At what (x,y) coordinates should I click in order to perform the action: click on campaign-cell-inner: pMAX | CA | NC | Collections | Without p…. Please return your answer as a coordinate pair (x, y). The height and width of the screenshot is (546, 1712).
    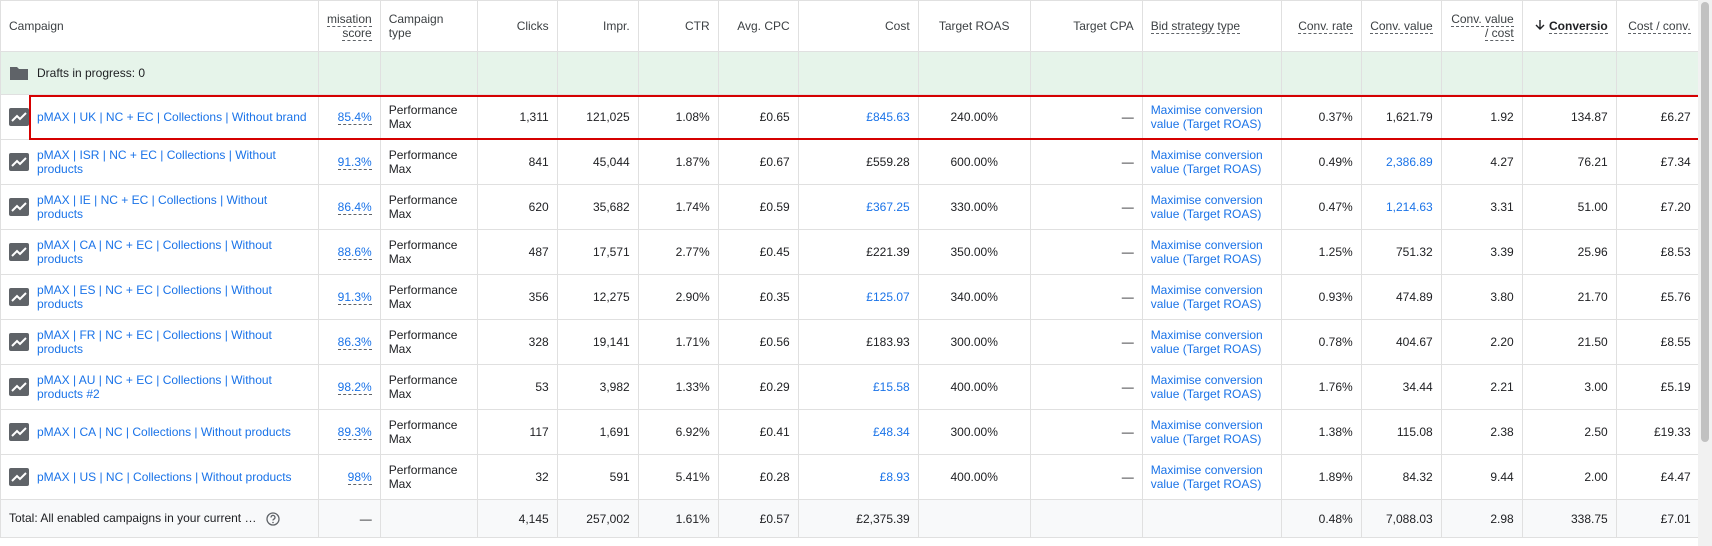
    Looking at the image, I should click on (159, 432).